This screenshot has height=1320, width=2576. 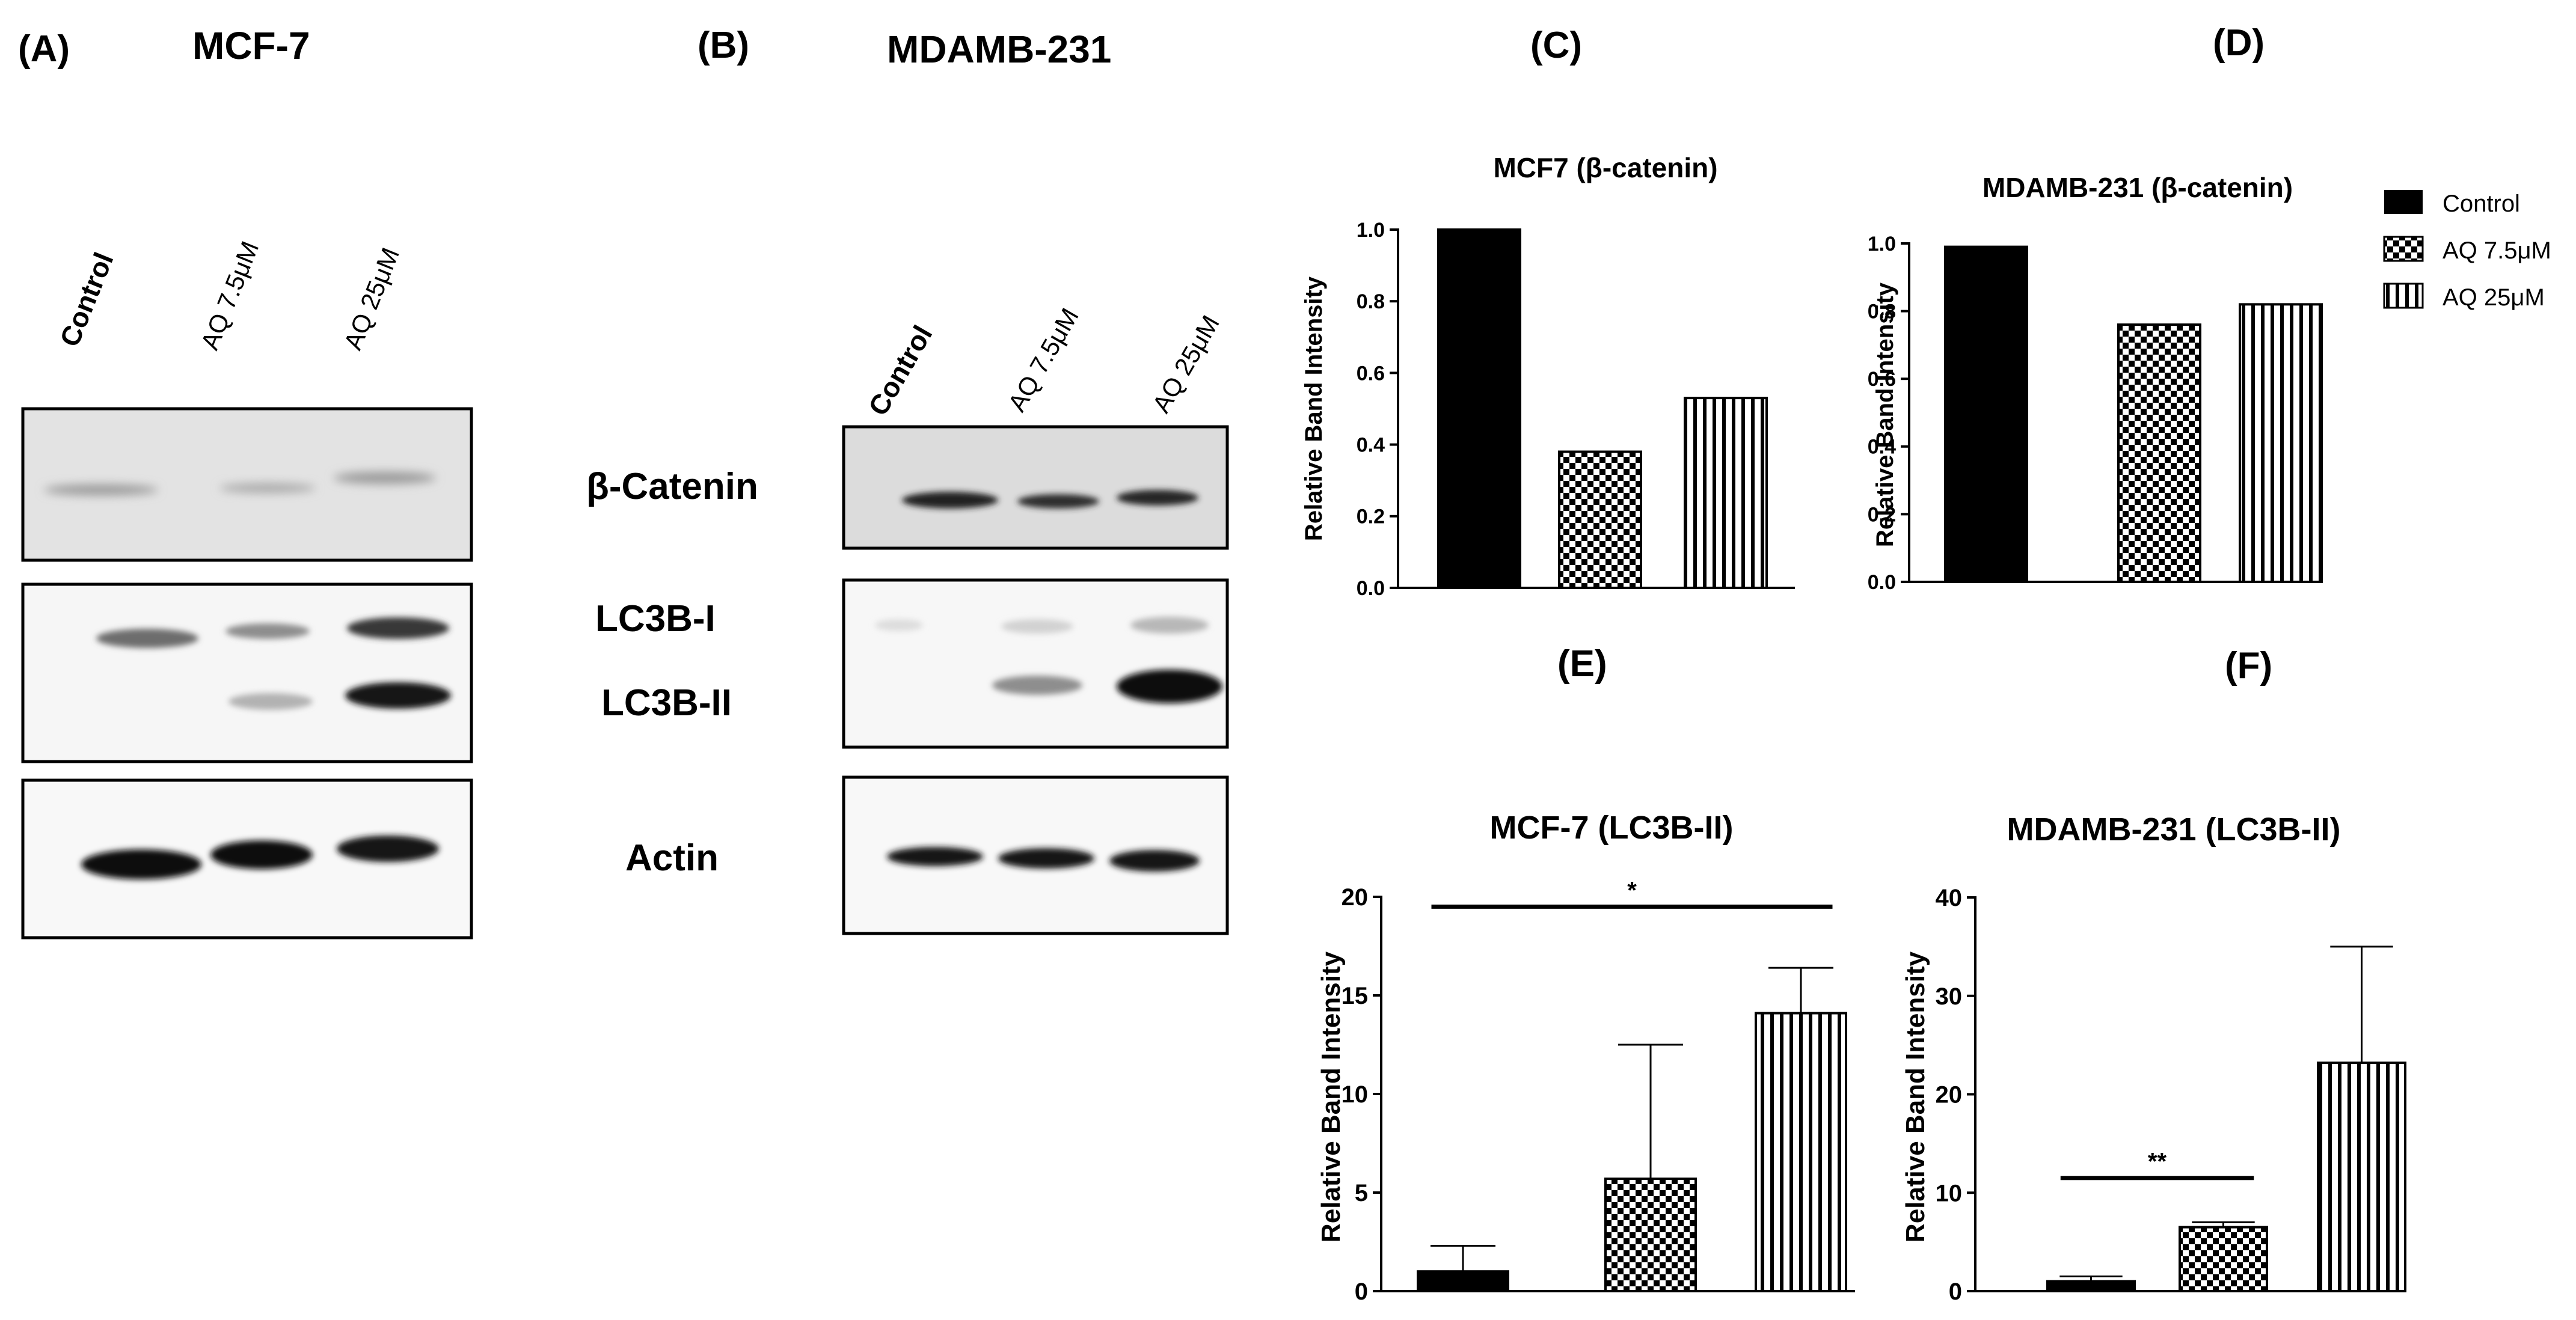 What do you see at coordinates (1650, 1235) in the screenshot?
I see `chart-e-bar-aq75` at bounding box center [1650, 1235].